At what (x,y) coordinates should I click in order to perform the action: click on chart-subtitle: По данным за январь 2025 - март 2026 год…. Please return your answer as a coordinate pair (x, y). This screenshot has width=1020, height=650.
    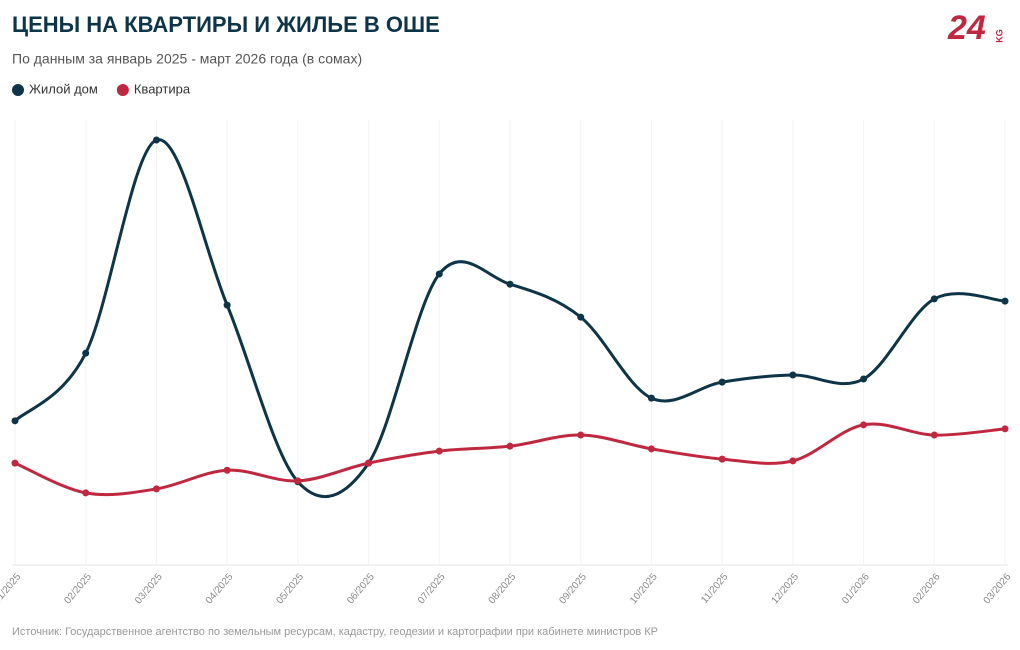
    Looking at the image, I should click on (187, 59).